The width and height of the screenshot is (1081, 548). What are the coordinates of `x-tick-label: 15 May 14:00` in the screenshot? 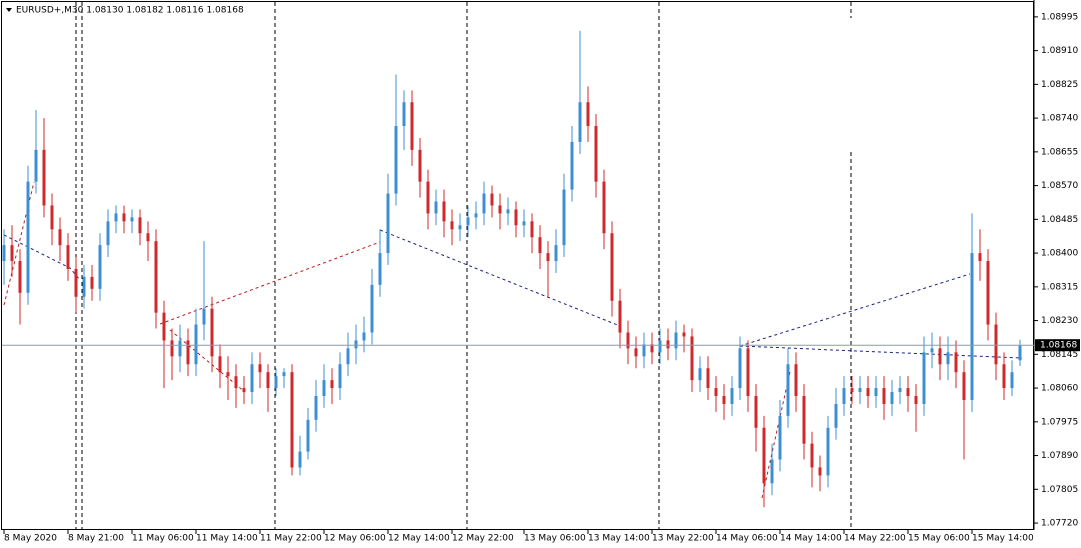 It's located at (1003, 539).